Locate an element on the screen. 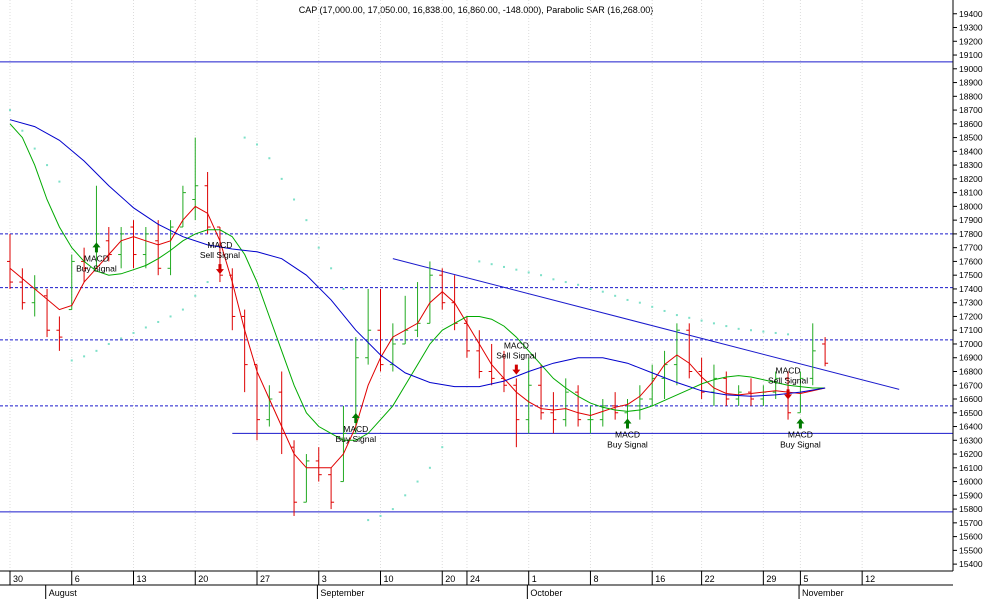  x-tick-label: 22 is located at coordinates (710, 579).